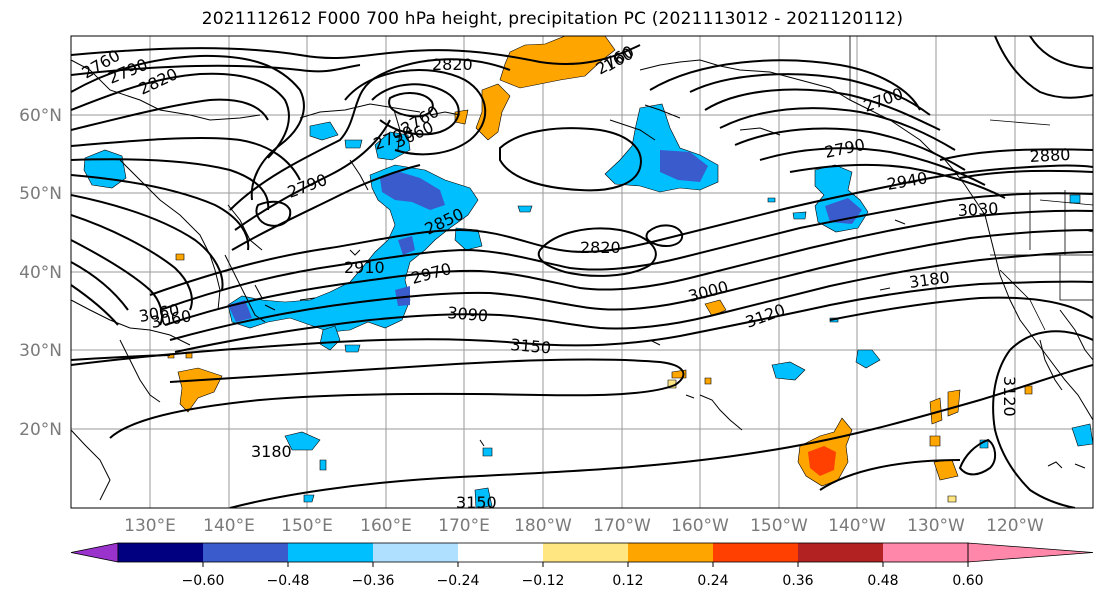  I want to click on colorbar-tick-label: 0.36, so click(797, 581).